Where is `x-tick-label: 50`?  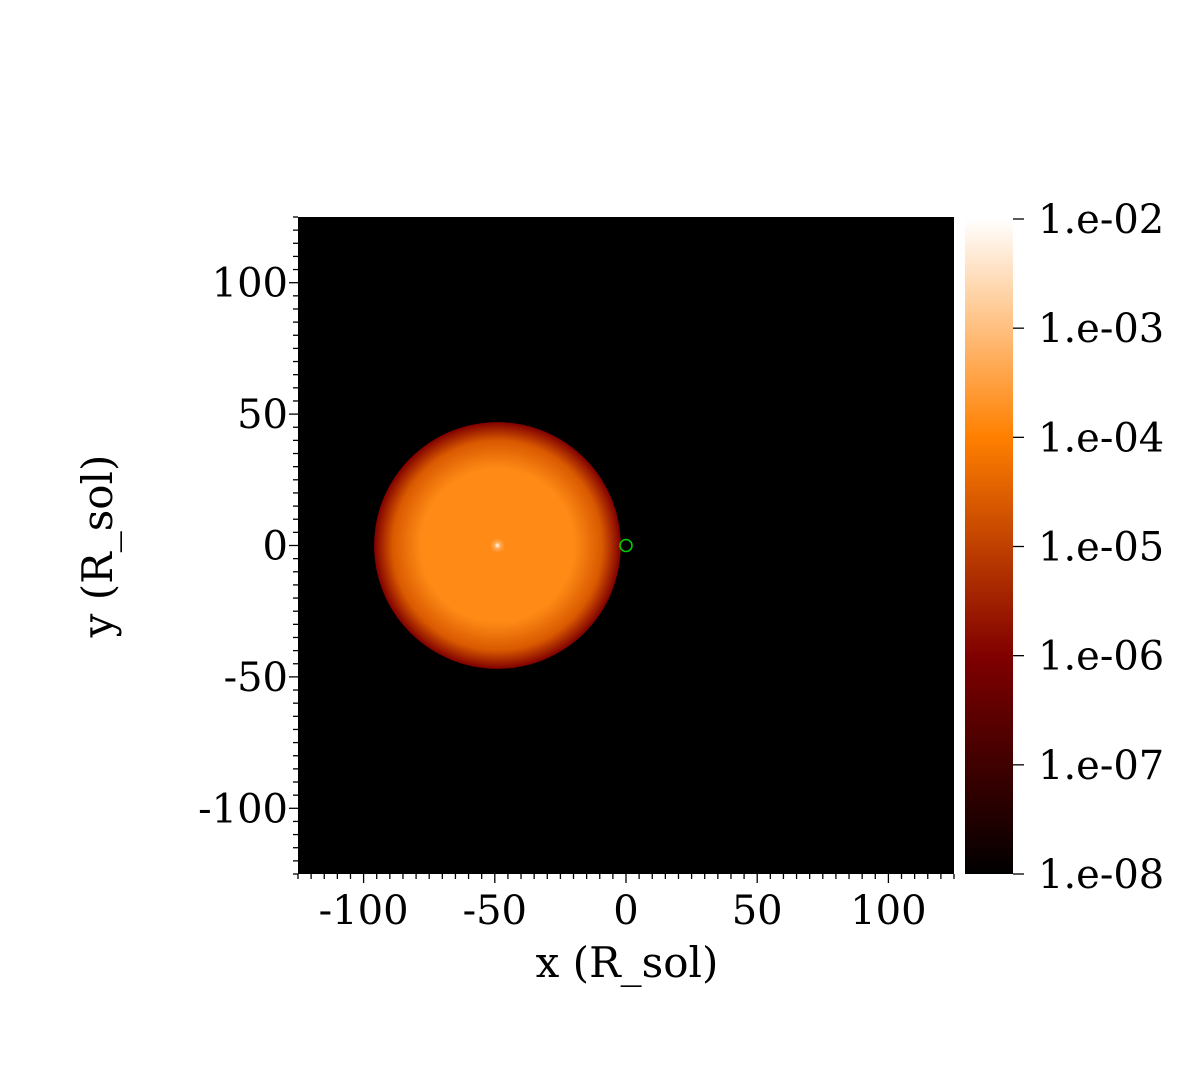
x-tick-label: 50 is located at coordinates (757, 911).